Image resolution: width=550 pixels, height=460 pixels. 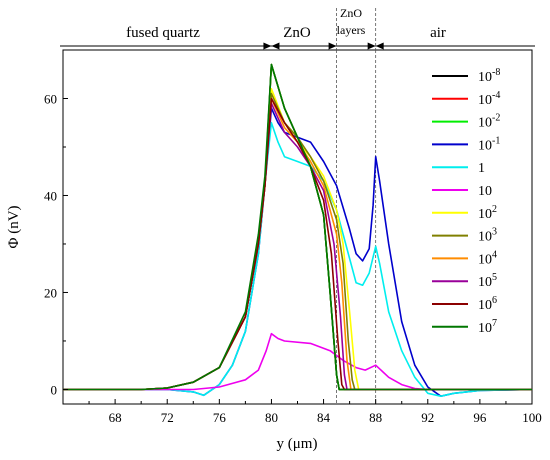 What do you see at coordinates (297, 361) in the screenshot?
I see `series-line` at bounding box center [297, 361].